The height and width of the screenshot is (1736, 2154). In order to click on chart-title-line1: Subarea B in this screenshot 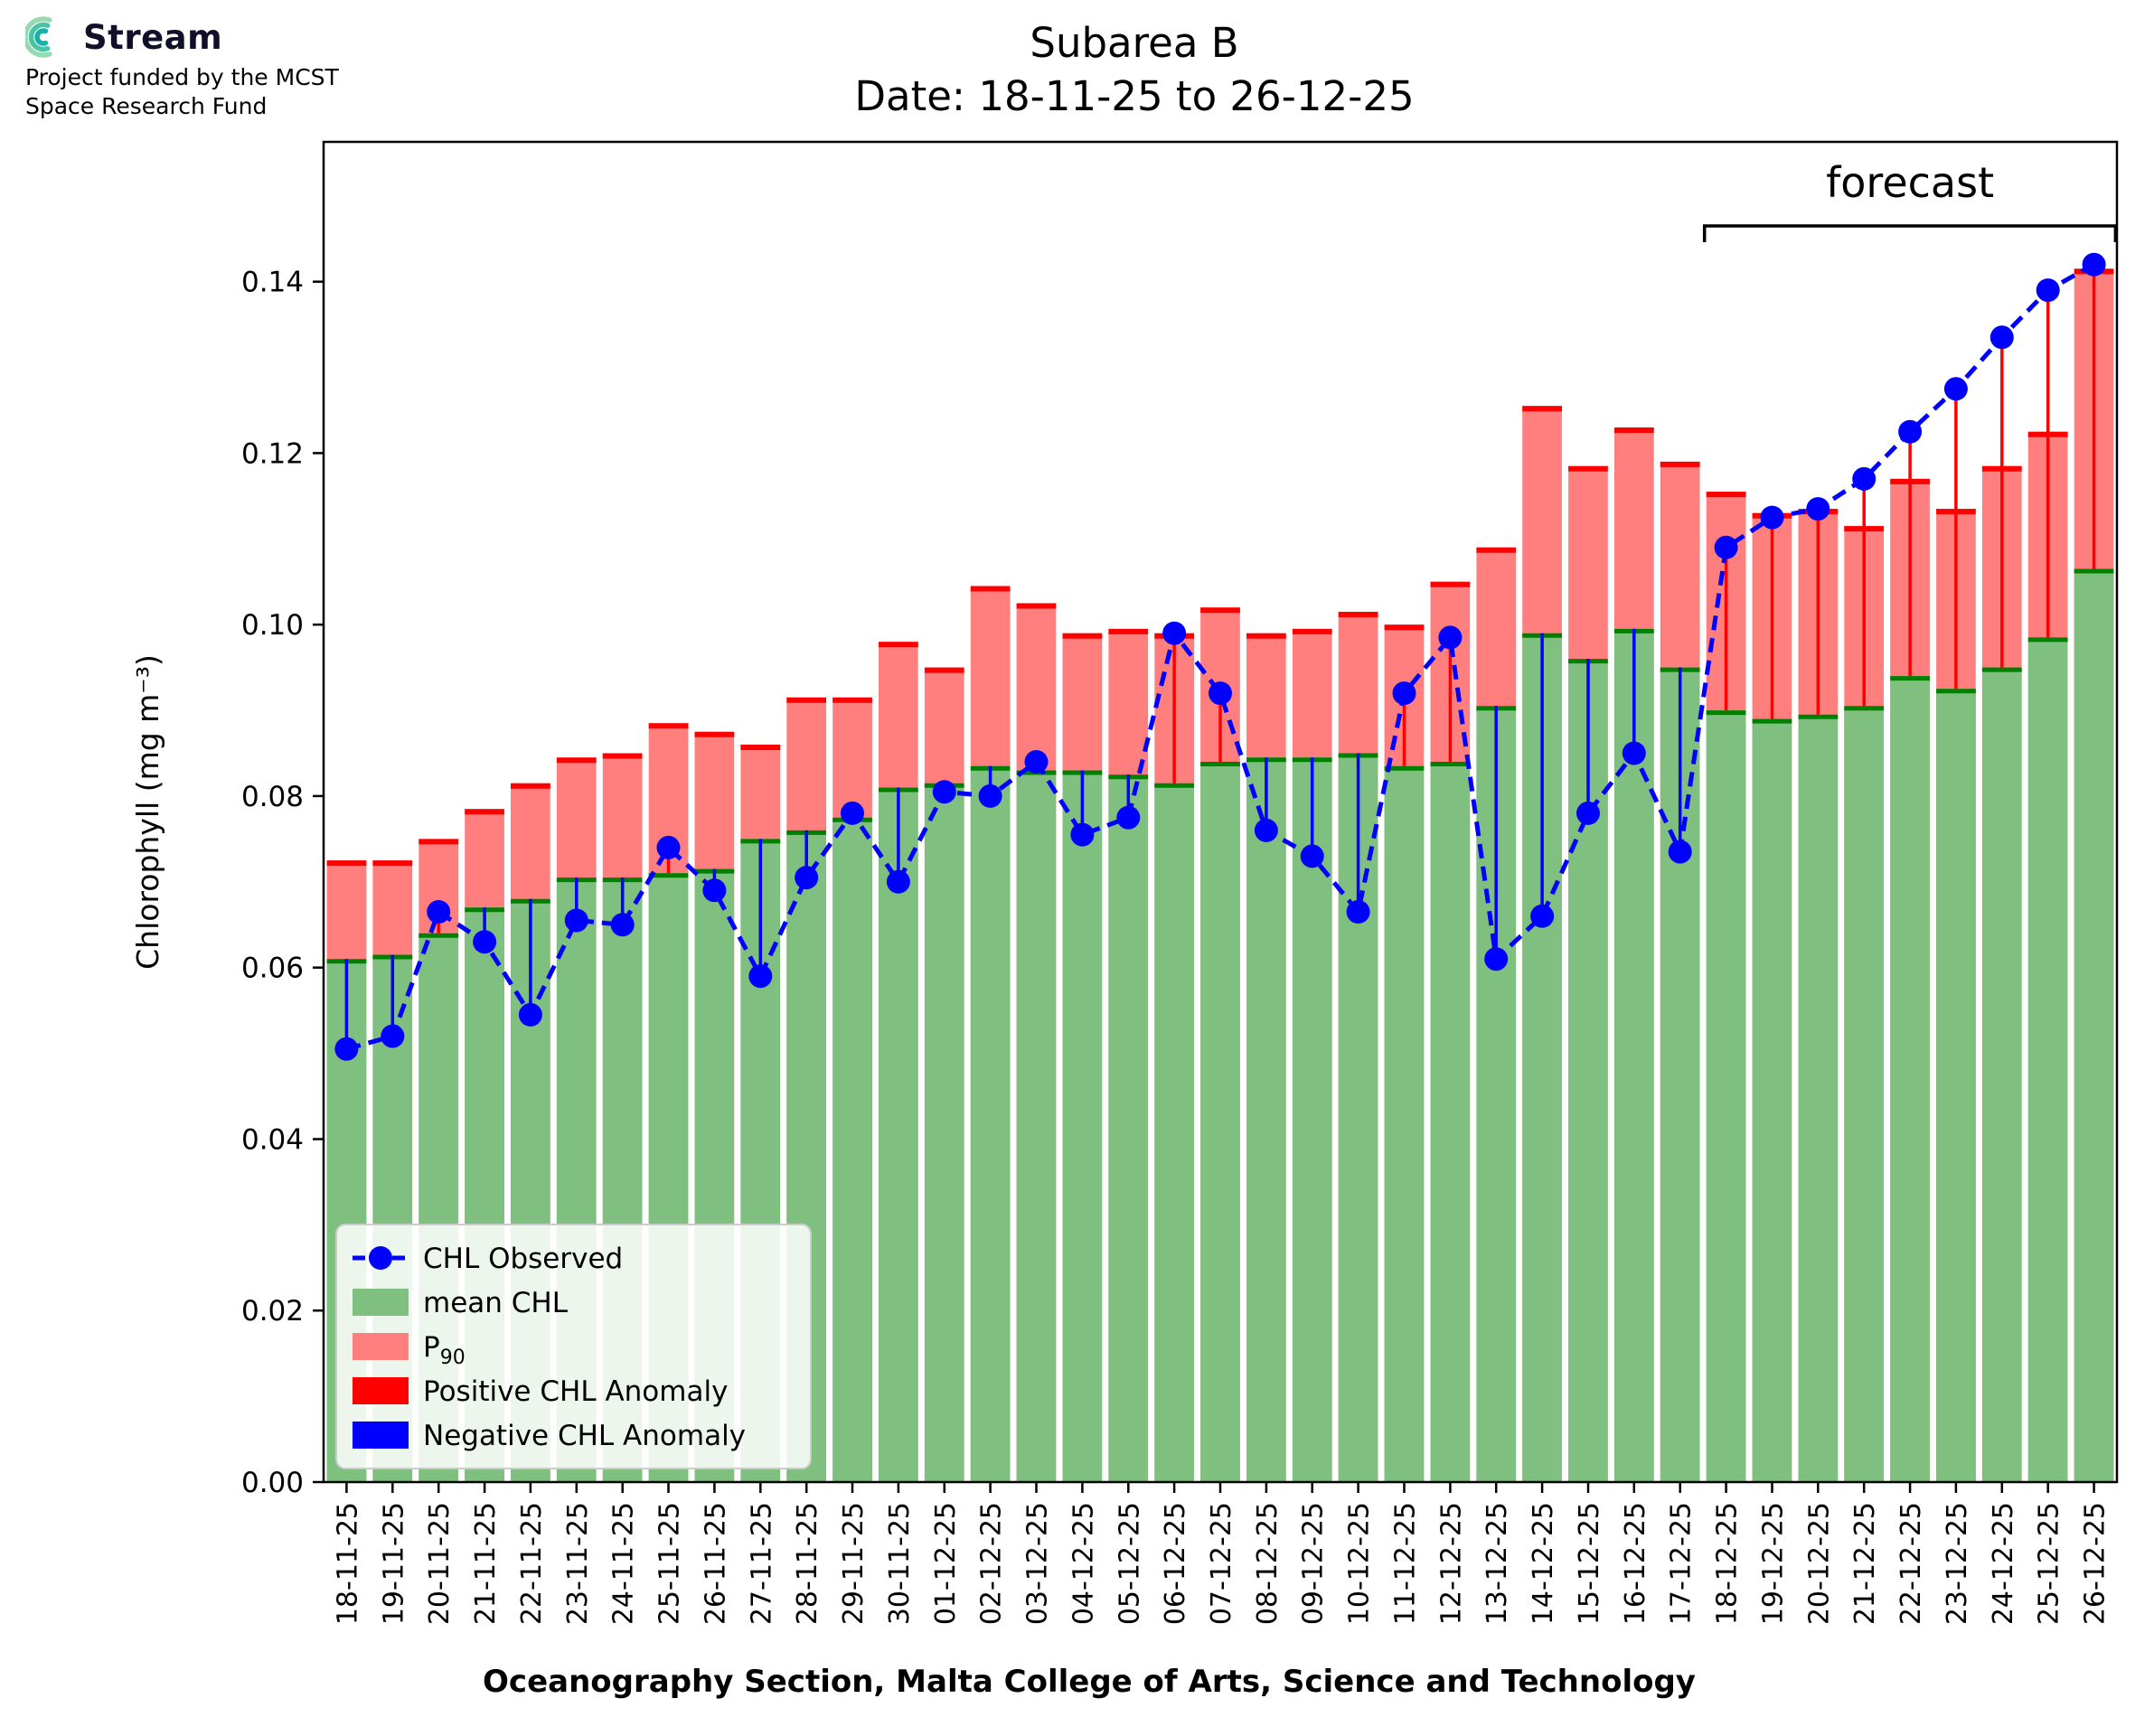, I will do `click(1134, 43)`.